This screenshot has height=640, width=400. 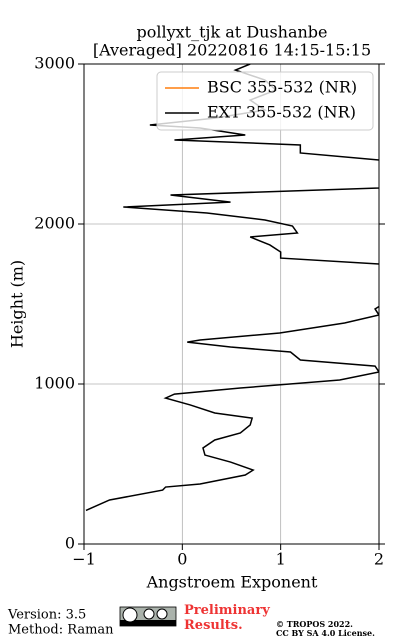 I want to click on y-tick-label: 2000, so click(x=54, y=223).